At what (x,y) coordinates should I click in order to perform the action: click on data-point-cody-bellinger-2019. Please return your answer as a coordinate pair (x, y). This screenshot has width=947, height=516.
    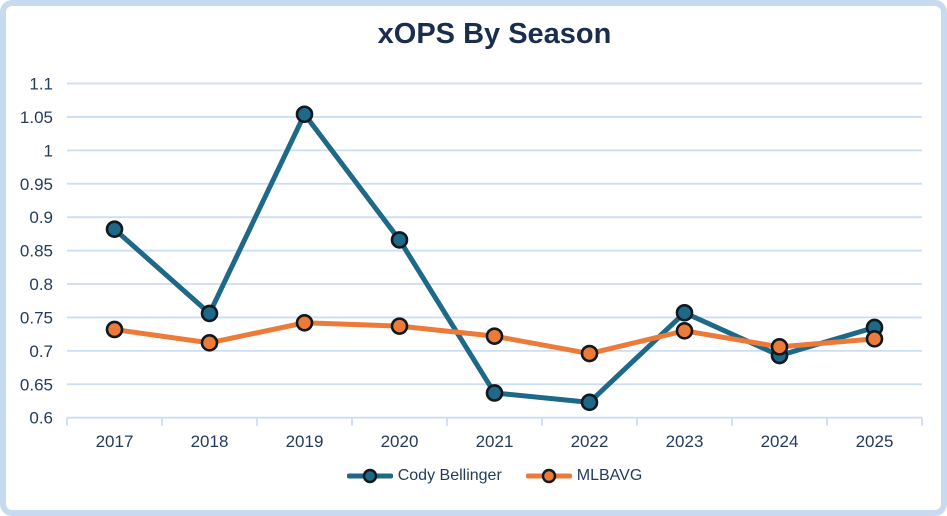
    Looking at the image, I should click on (304, 114).